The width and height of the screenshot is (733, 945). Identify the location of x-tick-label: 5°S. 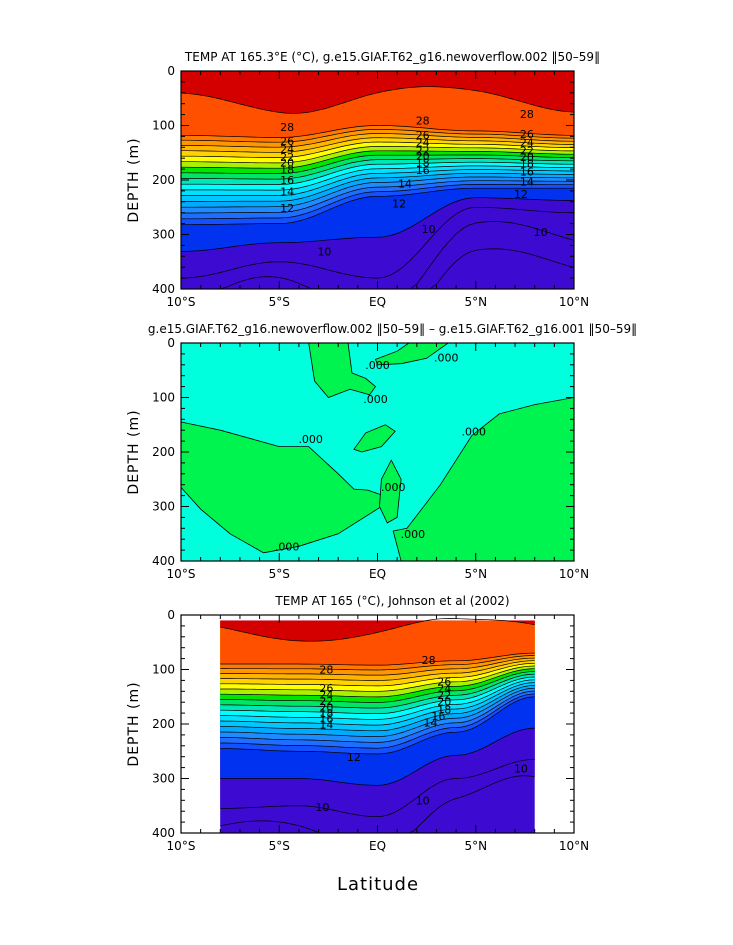
(279, 302).